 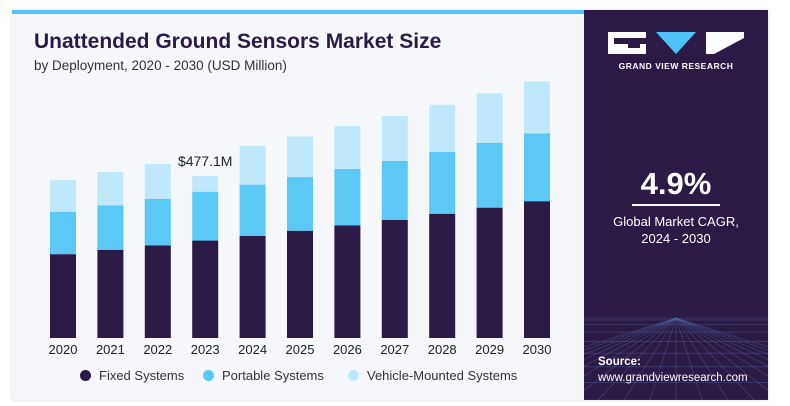 I want to click on brand-name: GRAND VIEW RESEARCH, so click(x=676, y=66).